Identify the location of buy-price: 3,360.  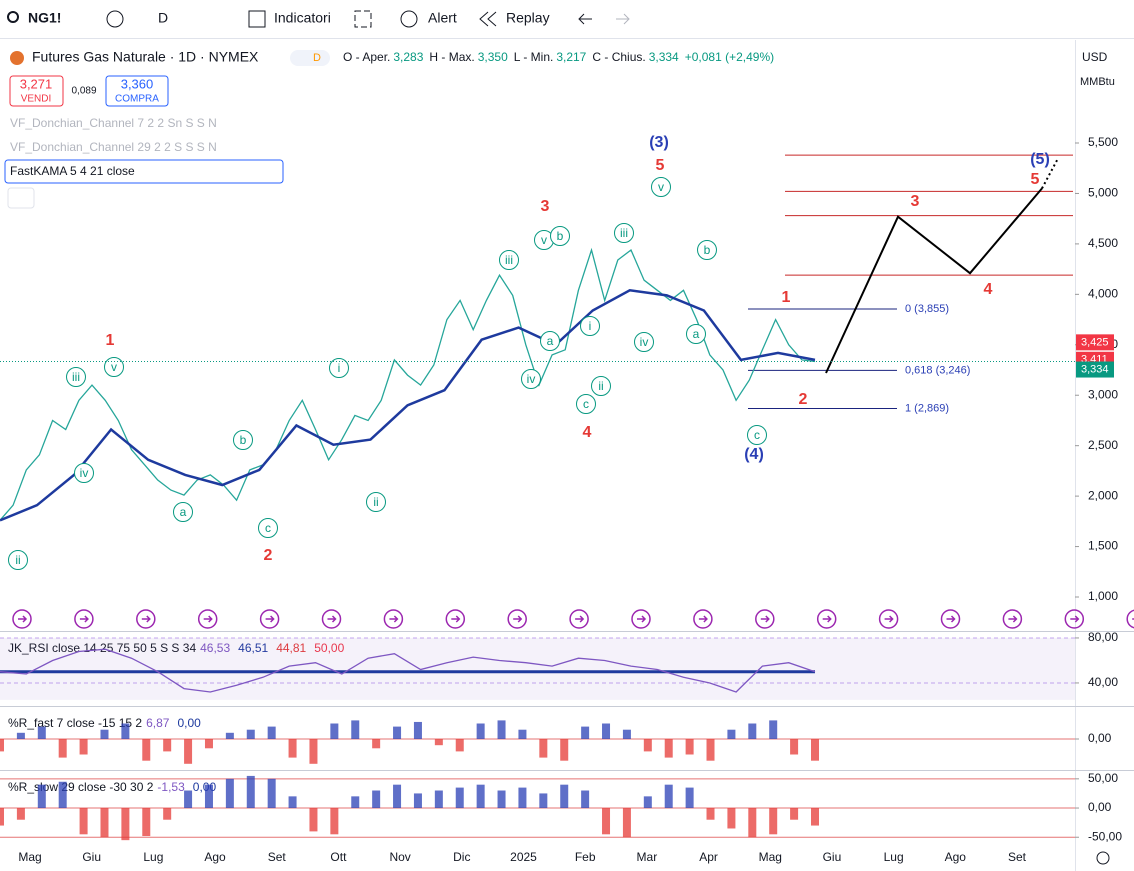
(137, 83).